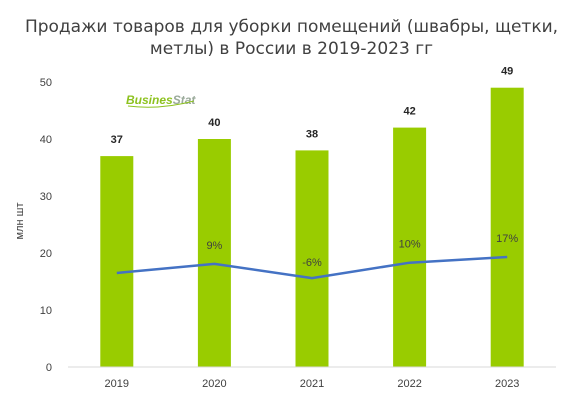 The height and width of the screenshot is (408, 583). Describe the element at coordinates (409, 112) in the screenshot. I see `bar-value-label: 42` at that location.